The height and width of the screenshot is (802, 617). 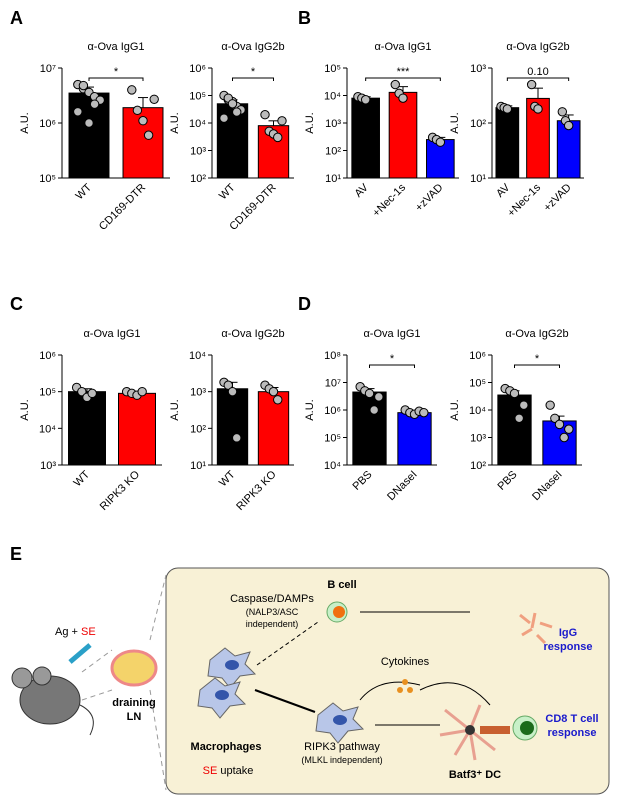 What do you see at coordinates (228, 771) in the screenshot?
I see `label: SE uptake` at bounding box center [228, 771].